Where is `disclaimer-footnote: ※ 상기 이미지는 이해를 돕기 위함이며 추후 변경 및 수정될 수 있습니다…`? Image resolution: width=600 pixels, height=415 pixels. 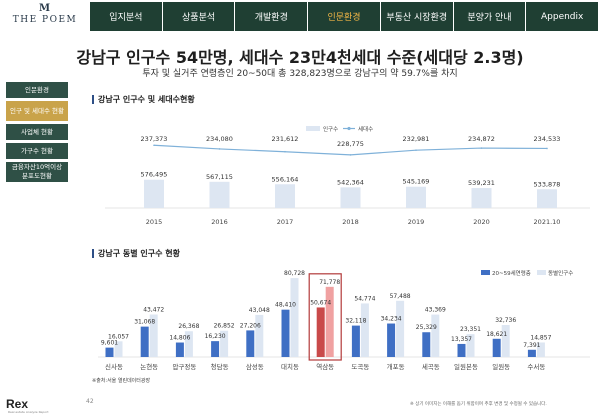 disclaimer-footnote: ※ 상기 이미지는 이해를 돕기 위함이며 추후 변경 및 수정될 수 있습니다… is located at coordinates (478, 404).